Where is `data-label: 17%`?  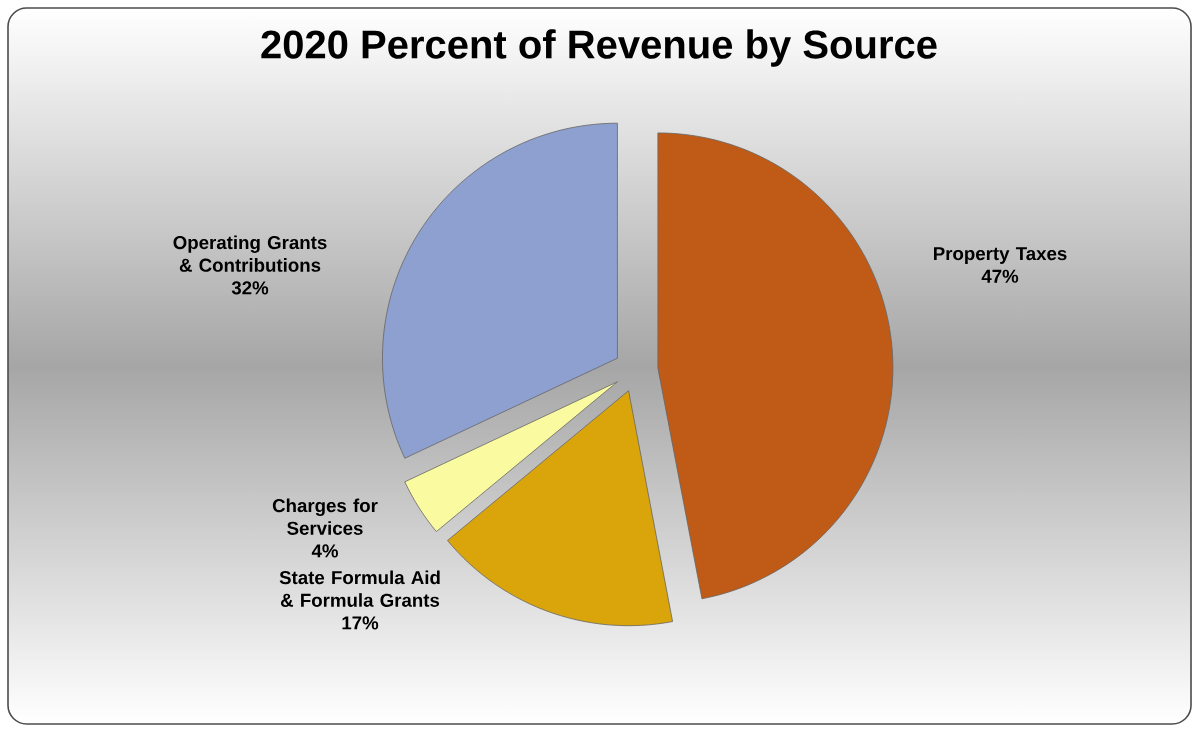
data-label: 17% is located at coordinates (360, 623).